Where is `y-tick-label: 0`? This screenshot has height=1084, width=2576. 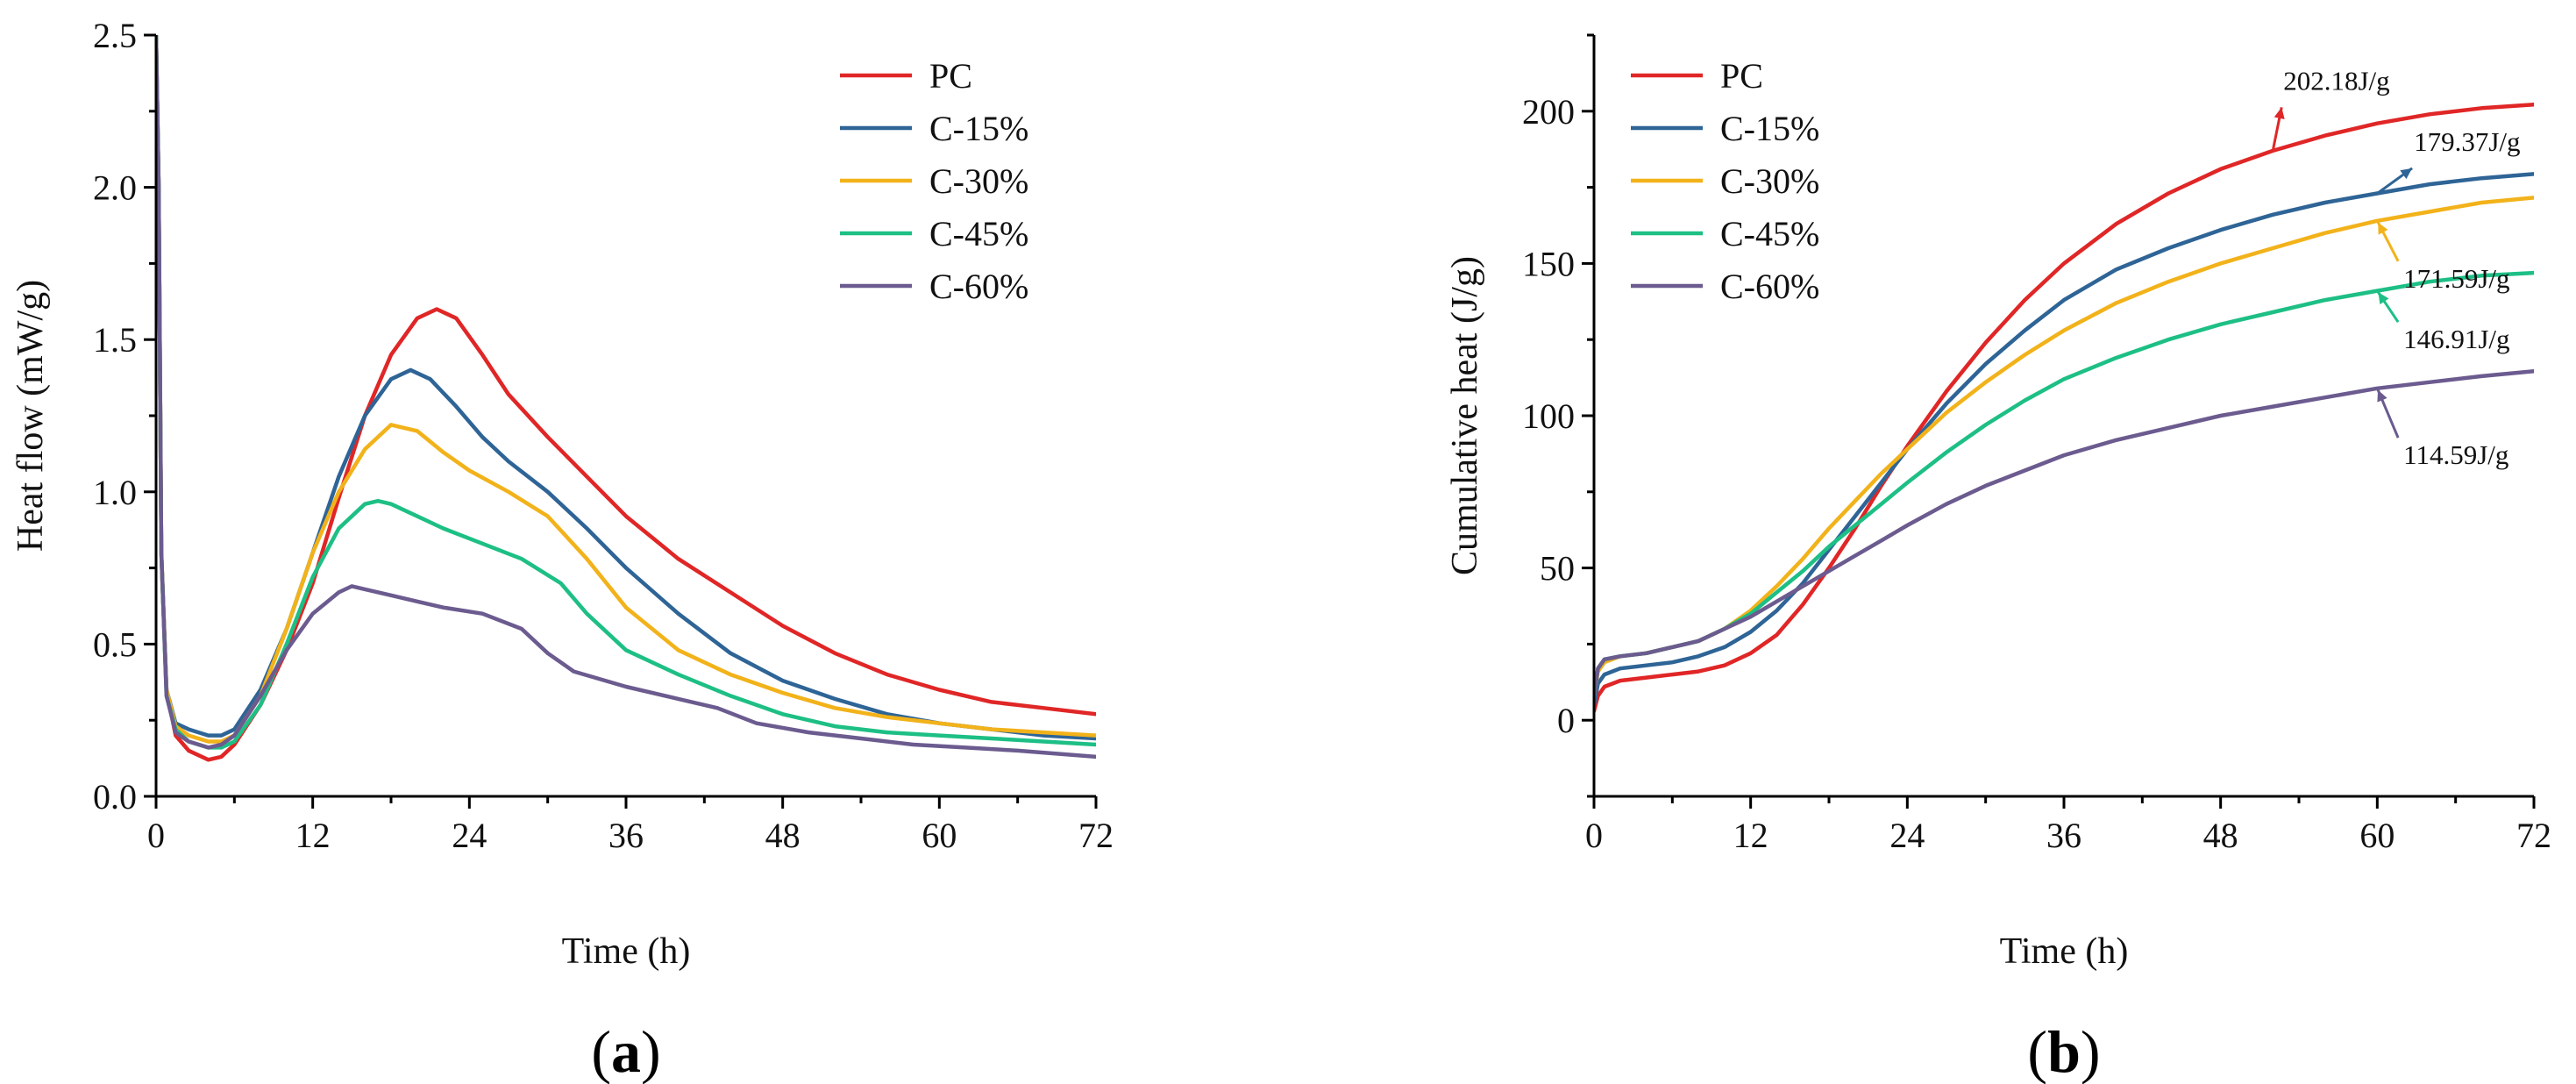 y-tick-label: 0 is located at coordinates (1566, 721).